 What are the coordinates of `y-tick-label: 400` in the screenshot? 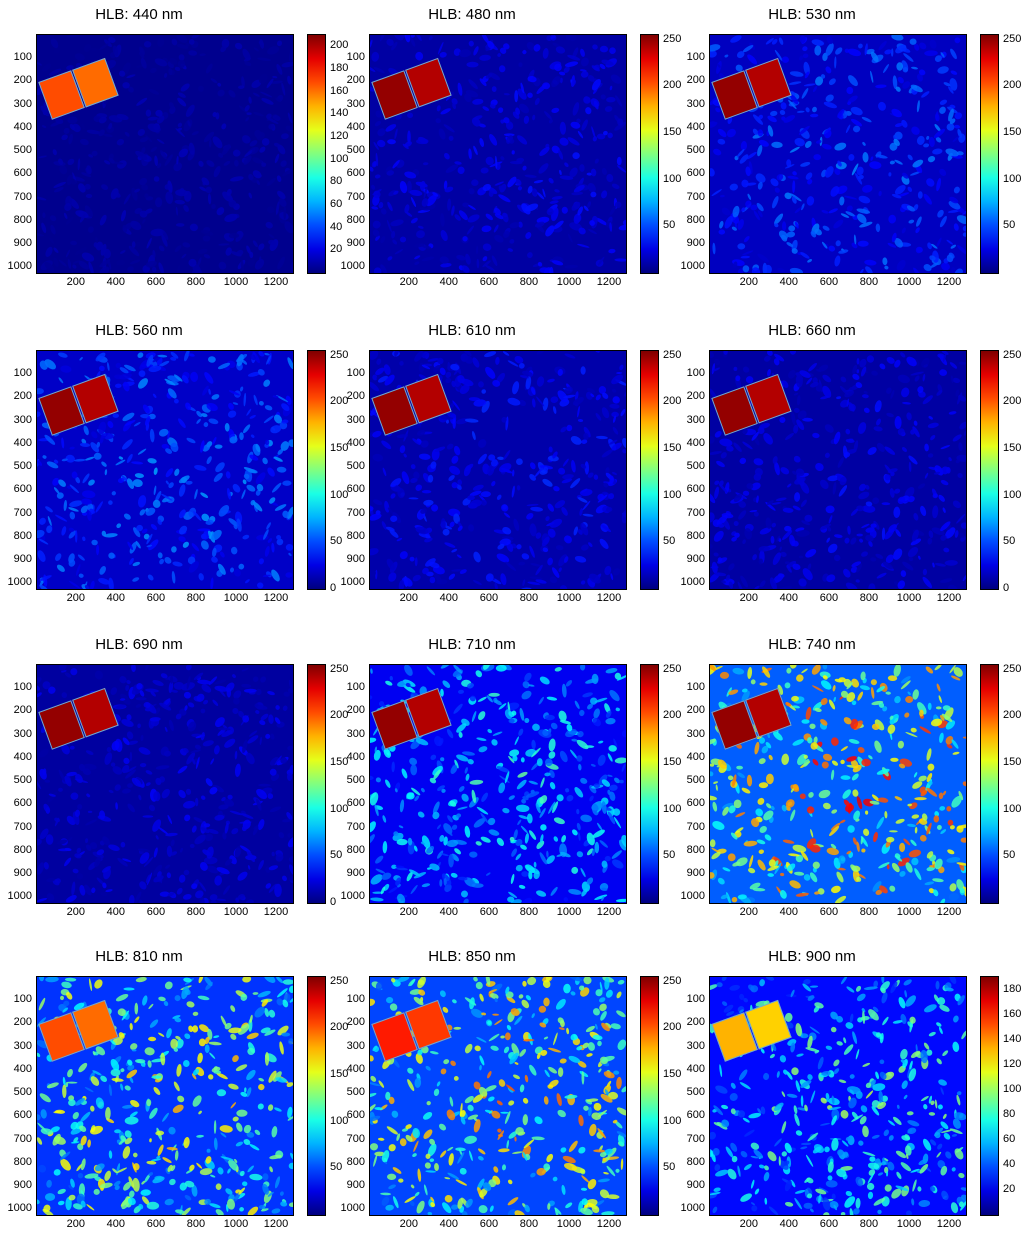 It's located at (355, 126).